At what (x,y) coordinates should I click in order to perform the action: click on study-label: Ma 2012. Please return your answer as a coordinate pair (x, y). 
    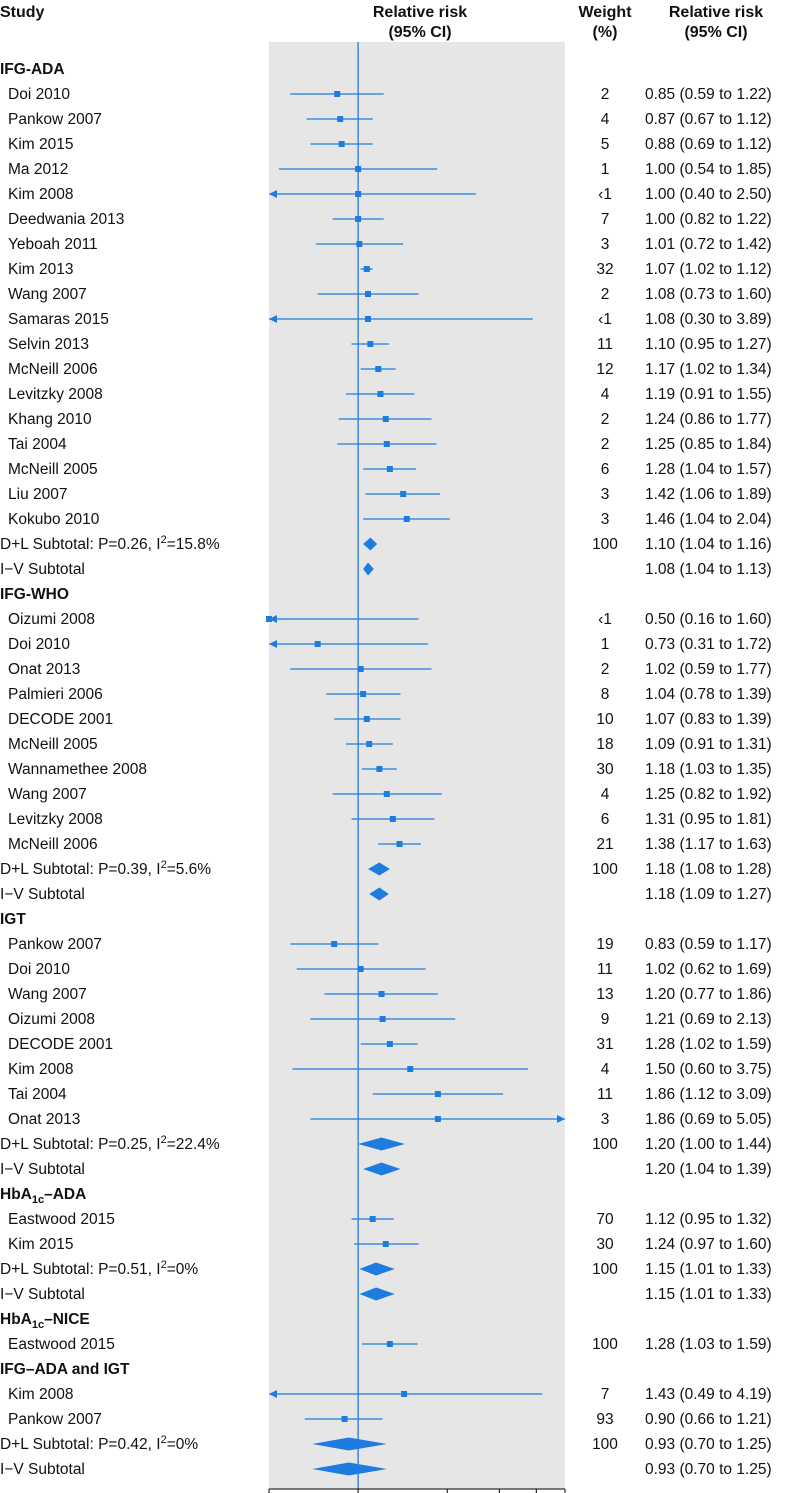
    Looking at the image, I should click on (38, 169).